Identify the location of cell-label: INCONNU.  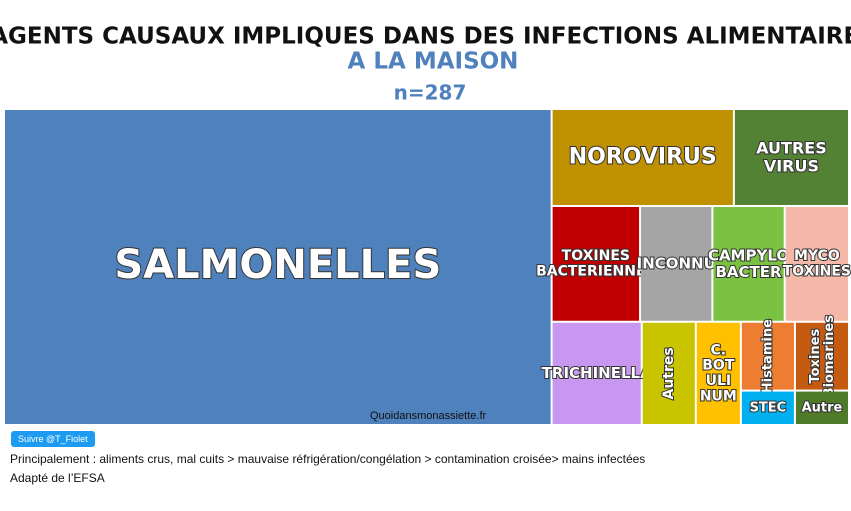
(676, 263).